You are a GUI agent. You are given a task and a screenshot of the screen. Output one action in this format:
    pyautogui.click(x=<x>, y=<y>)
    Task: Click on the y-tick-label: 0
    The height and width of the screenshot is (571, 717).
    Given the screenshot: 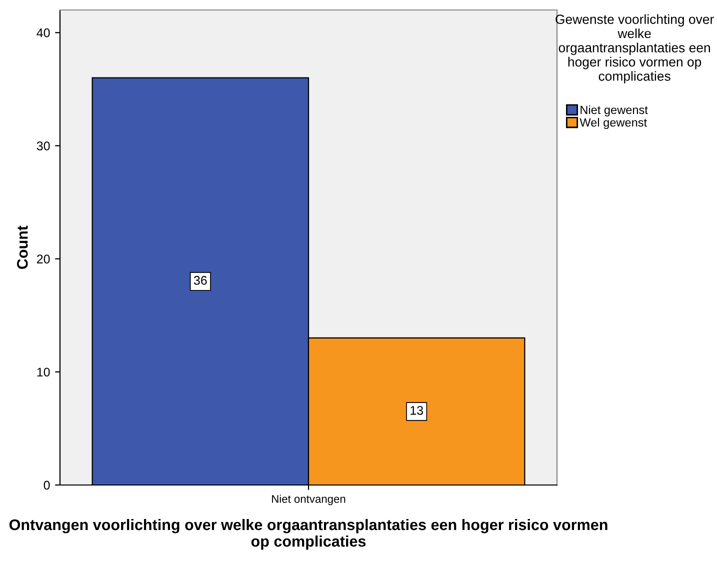 What is the action you would take?
    pyautogui.click(x=47, y=485)
    